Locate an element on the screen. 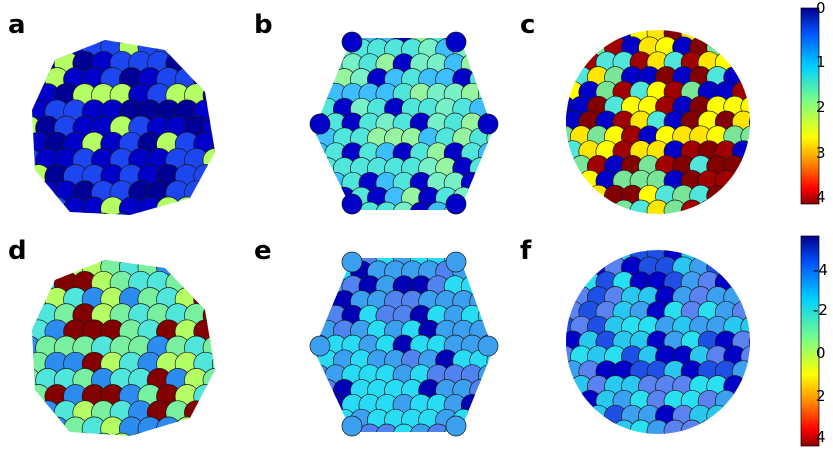 This screenshot has width=833, height=455. corner-atom is located at coordinates (320, 346).